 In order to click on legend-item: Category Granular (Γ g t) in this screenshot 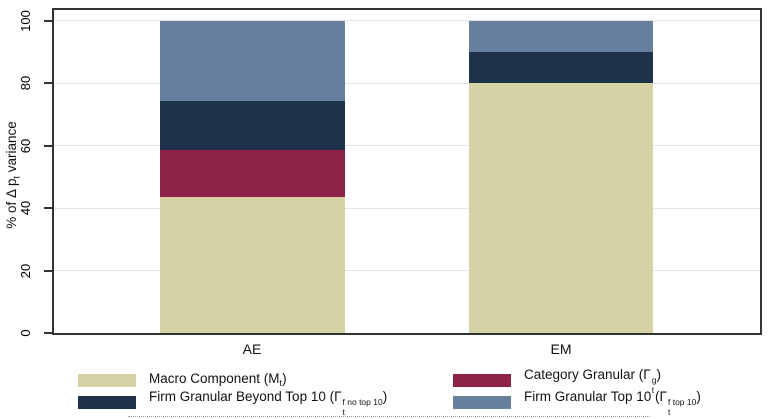, I will do `click(577, 380)`.